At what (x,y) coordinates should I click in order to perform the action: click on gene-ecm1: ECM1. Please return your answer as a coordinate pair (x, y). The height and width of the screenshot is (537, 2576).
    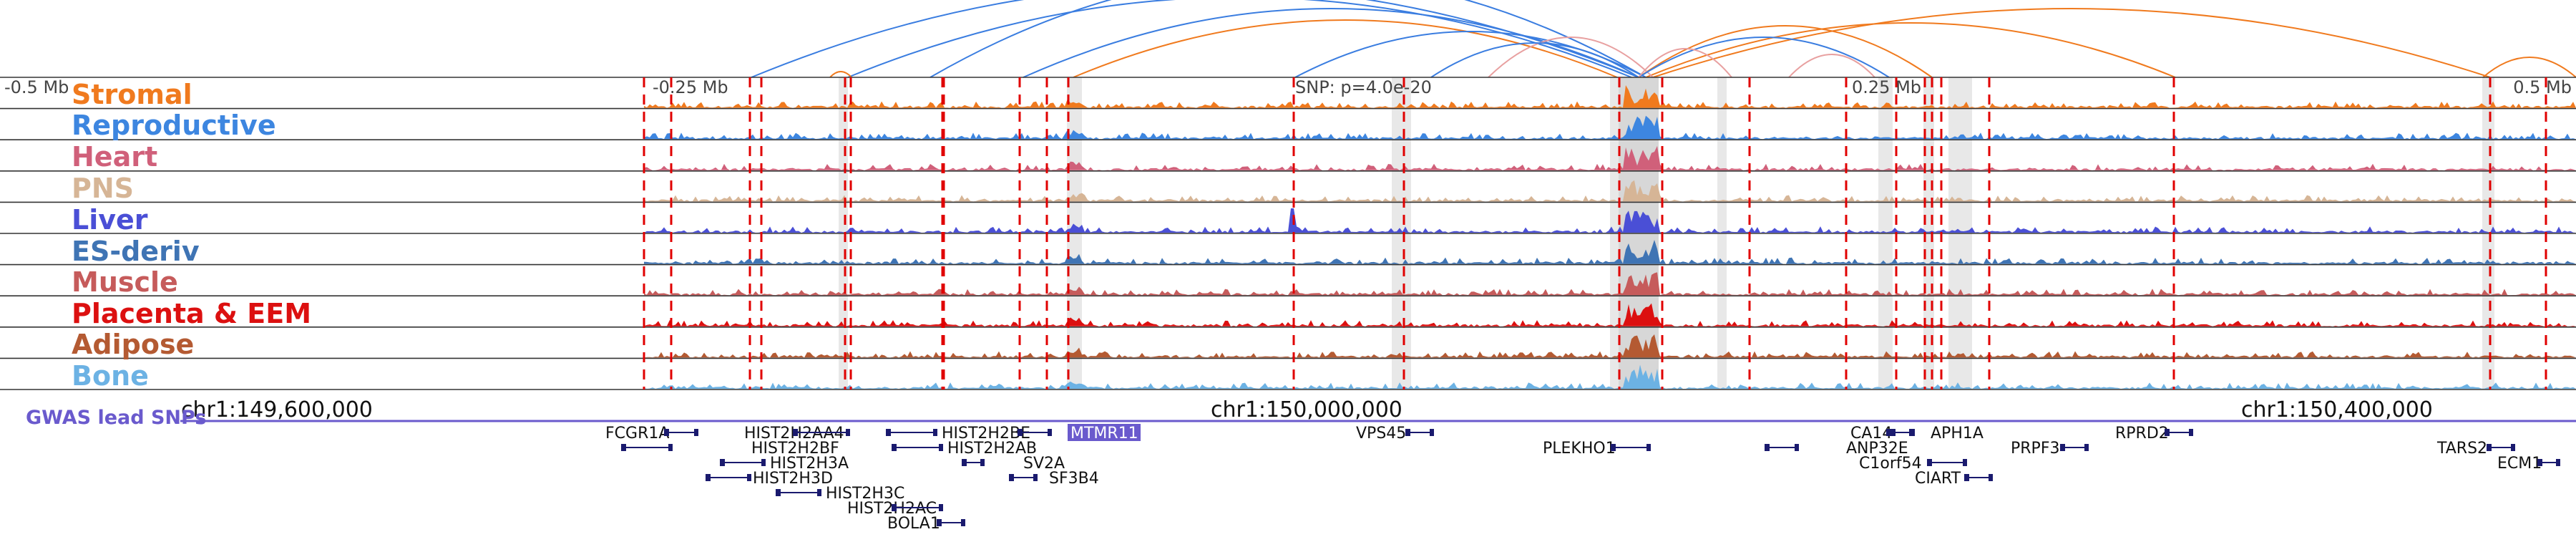
    Looking at the image, I should click on (2528, 464).